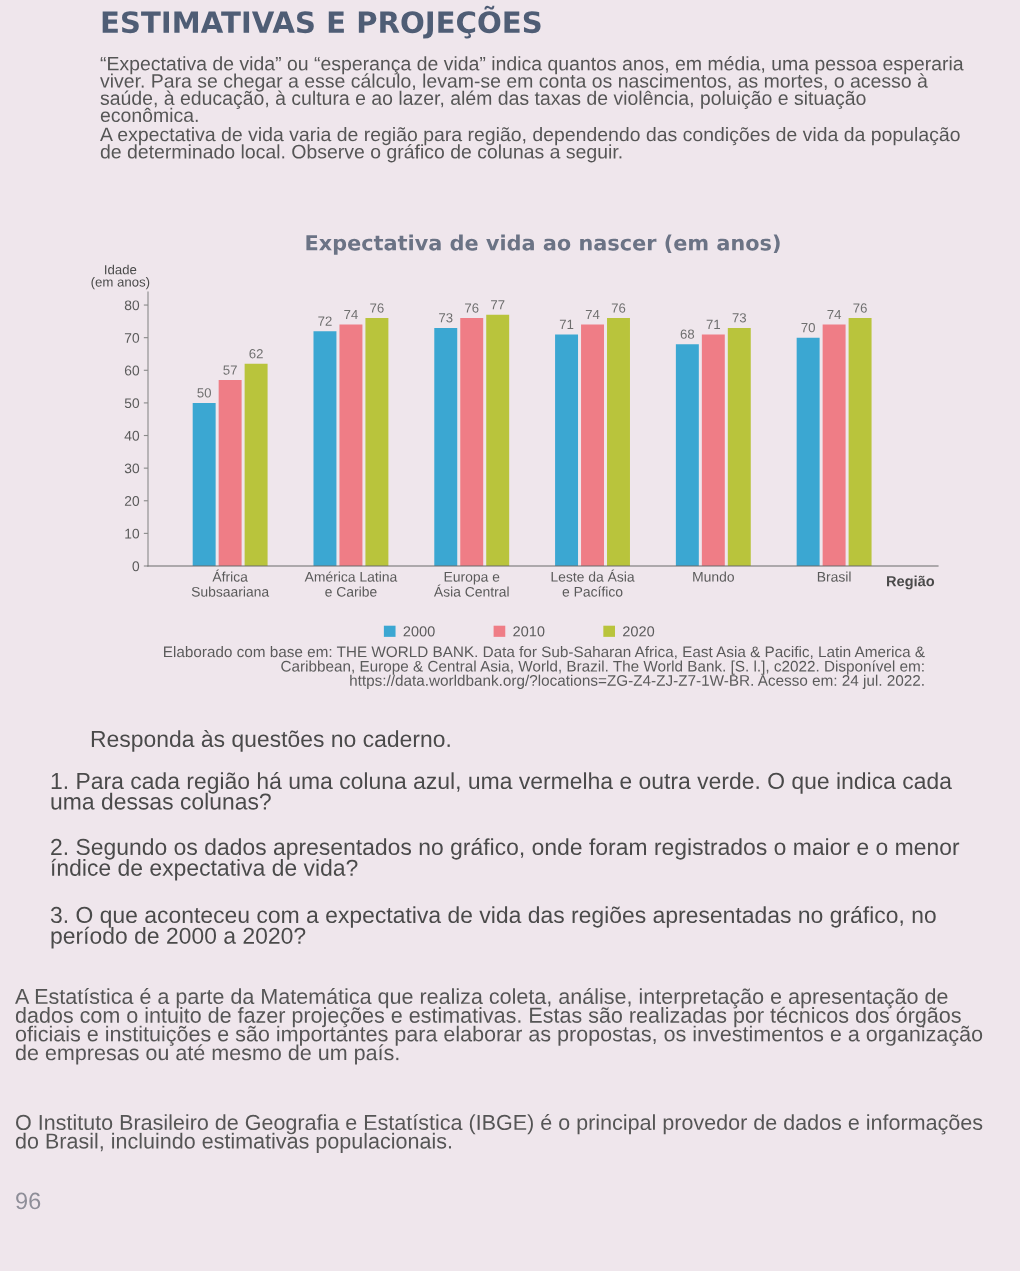 The image size is (1020, 1271). What do you see at coordinates (471, 584) in the screenshot?
I see `x-tick-label: Europa e Ásia Central` at bounding box center [471, 584].